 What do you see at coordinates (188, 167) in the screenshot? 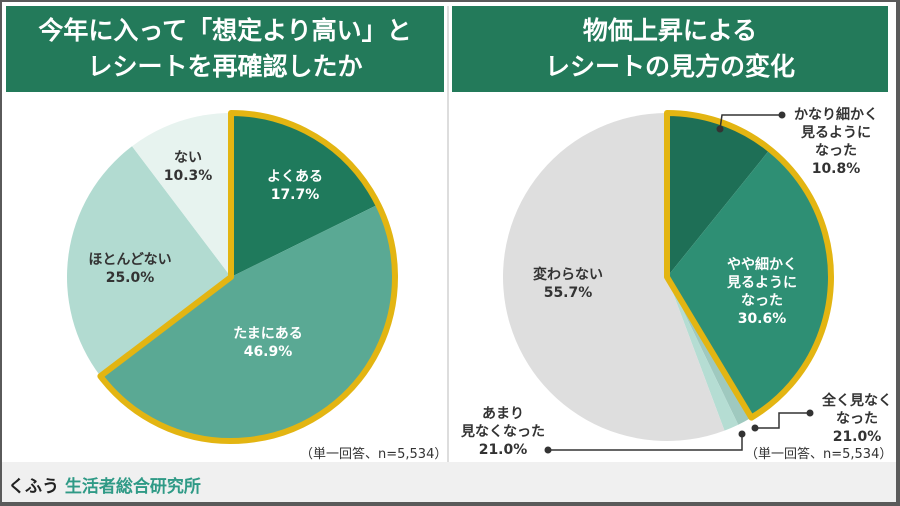
I see `slice-label-never: ない 10.3%` at bounding box center [188, 167].